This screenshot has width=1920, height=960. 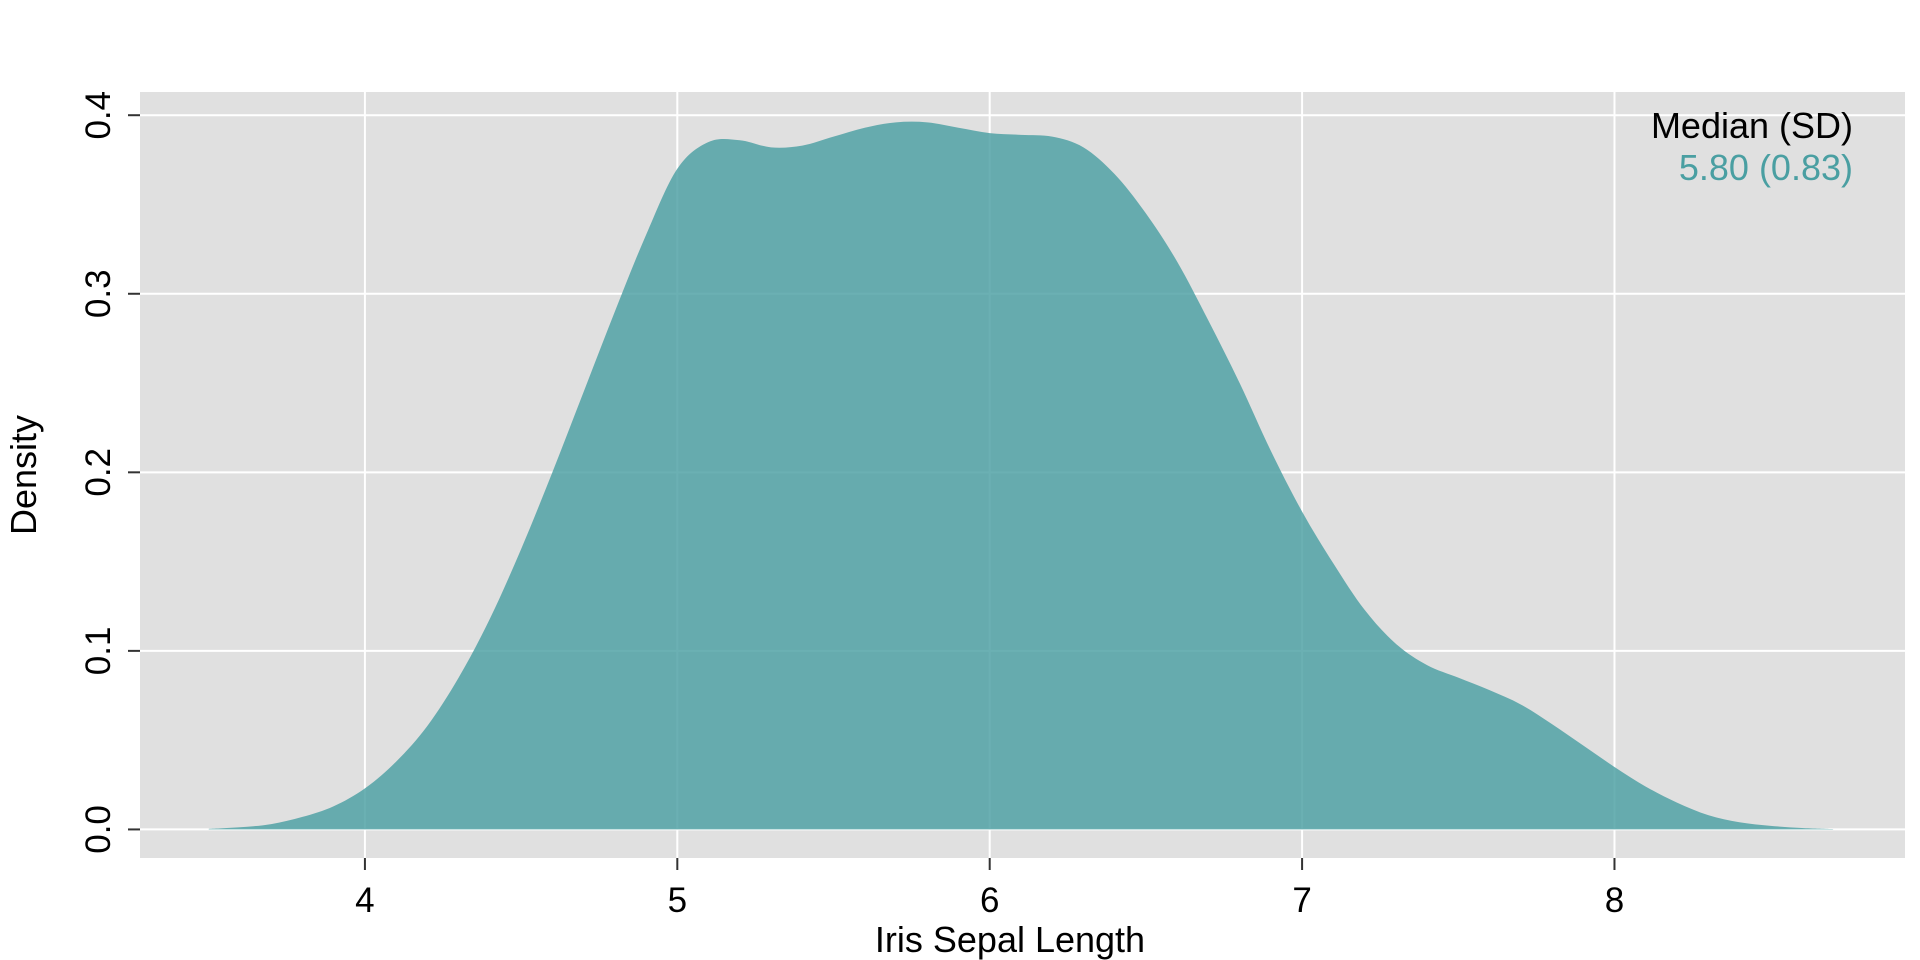 I want to click on x-tick-label: 5, so click(x=677, y=900).